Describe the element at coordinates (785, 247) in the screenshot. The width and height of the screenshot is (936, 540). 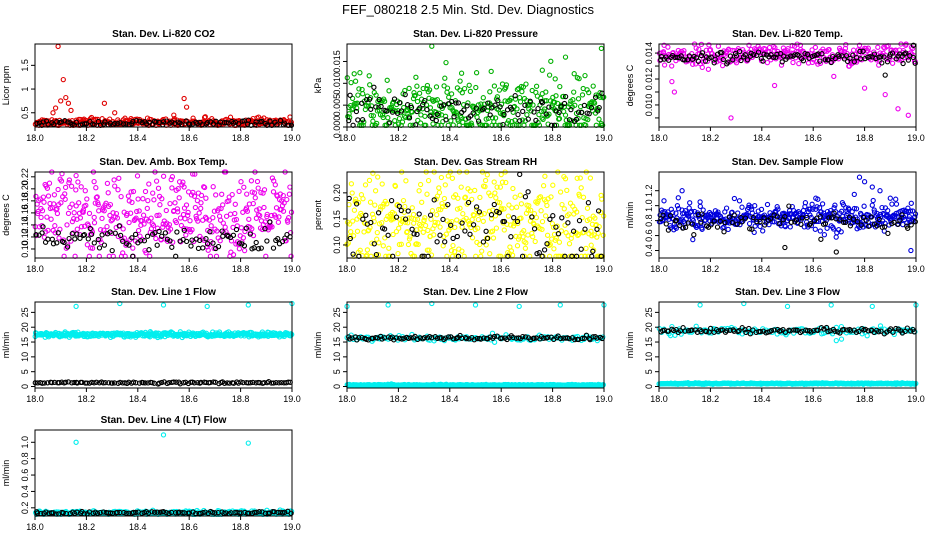
I see `flow-ref-outlier` at that location.